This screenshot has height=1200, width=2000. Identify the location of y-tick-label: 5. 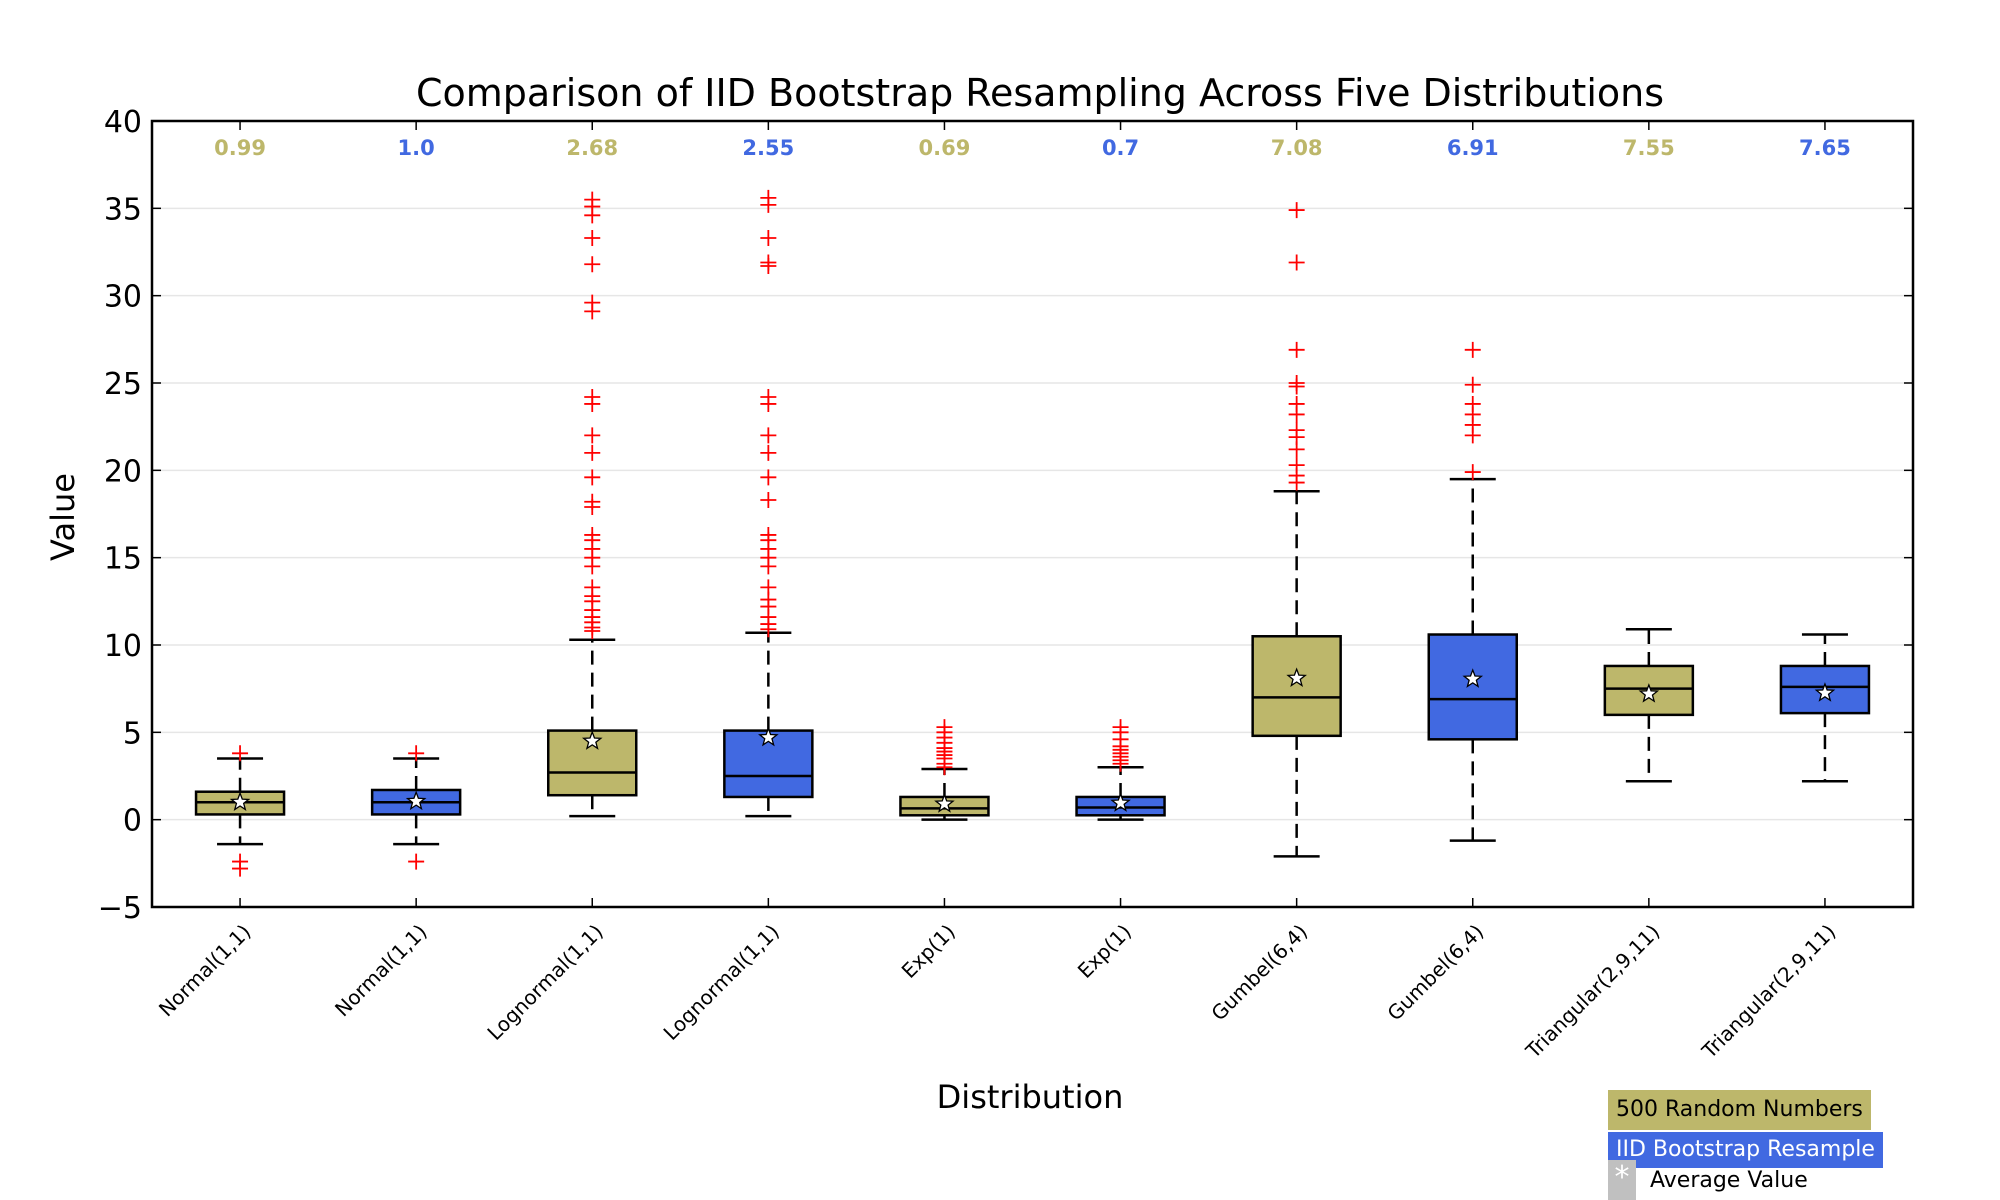
(132, 733).